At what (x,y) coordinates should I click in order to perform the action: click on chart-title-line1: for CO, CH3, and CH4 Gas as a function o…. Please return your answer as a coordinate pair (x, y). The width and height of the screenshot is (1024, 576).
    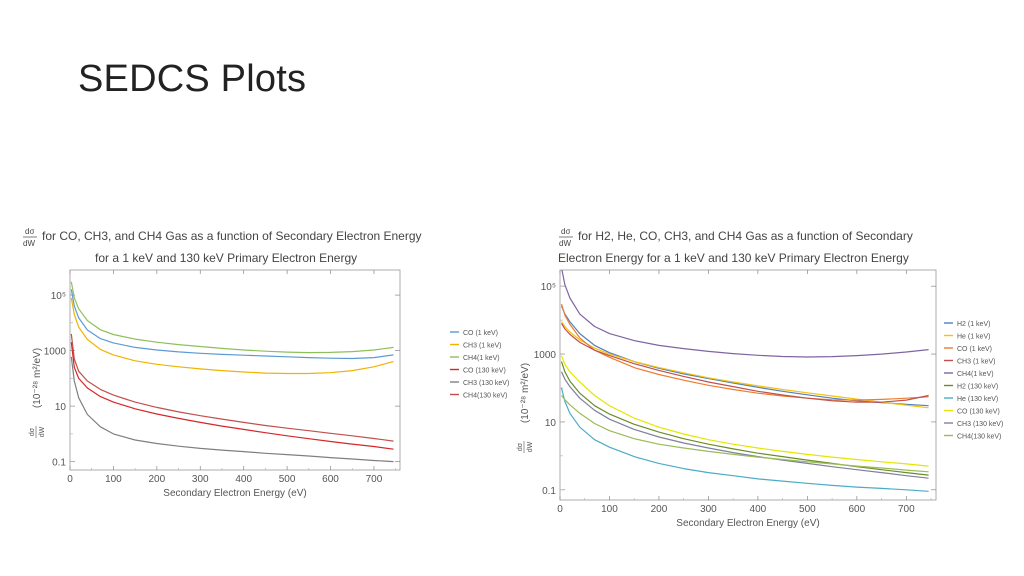
    Looking at the image, I should click on (232, 236).